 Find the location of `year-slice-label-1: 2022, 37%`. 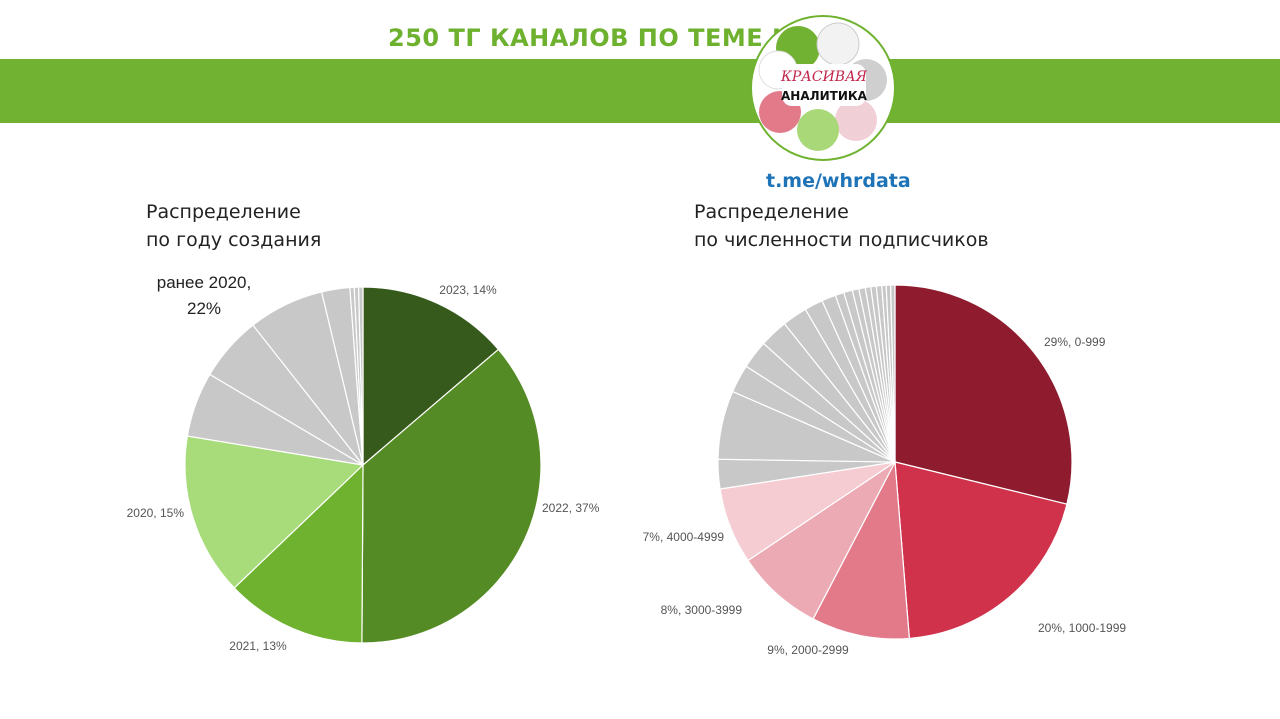

year-slice-label-1: 2022, 37% is located at coordinates (571, 508).